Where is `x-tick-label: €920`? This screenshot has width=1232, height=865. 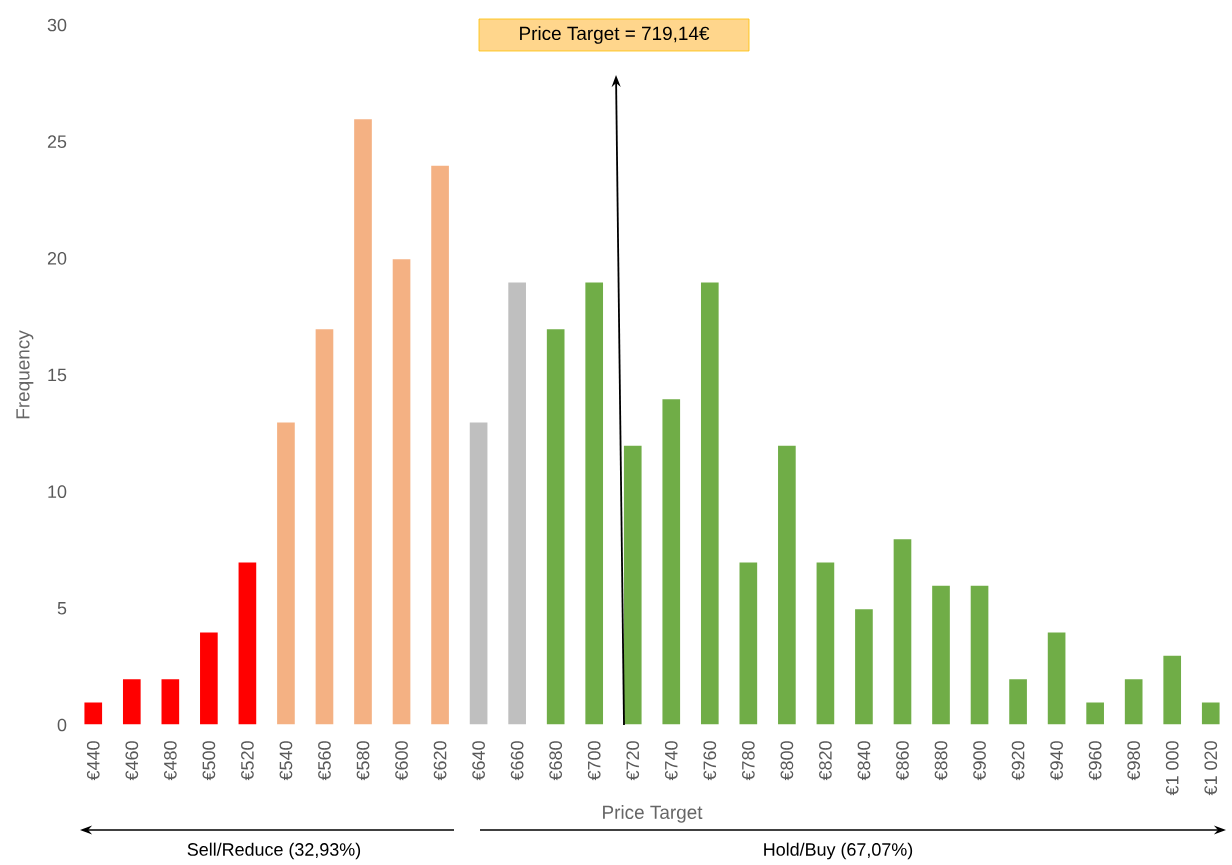 x-tick-label: €920 is located at coordinates (1018, 761).